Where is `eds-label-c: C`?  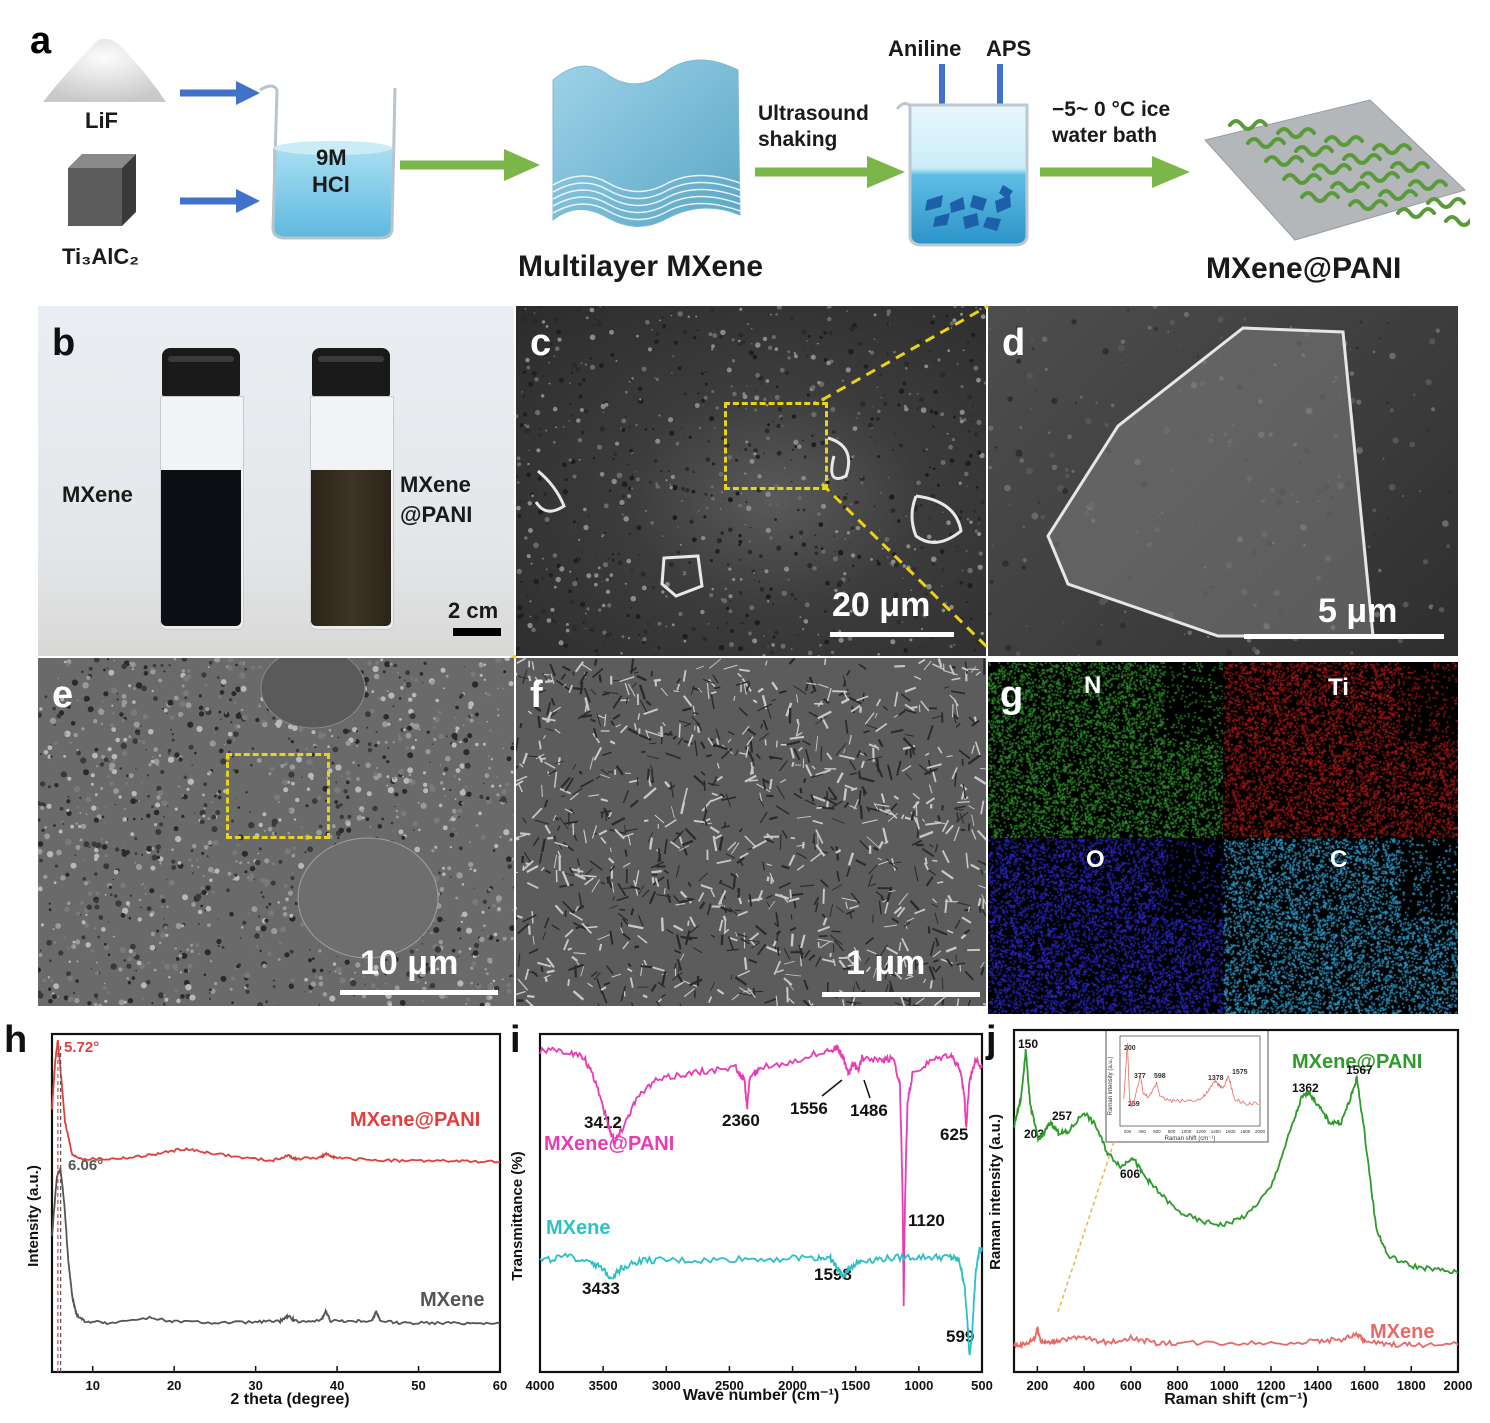
eds-label-c: C is located at coordinates (1339, 859).